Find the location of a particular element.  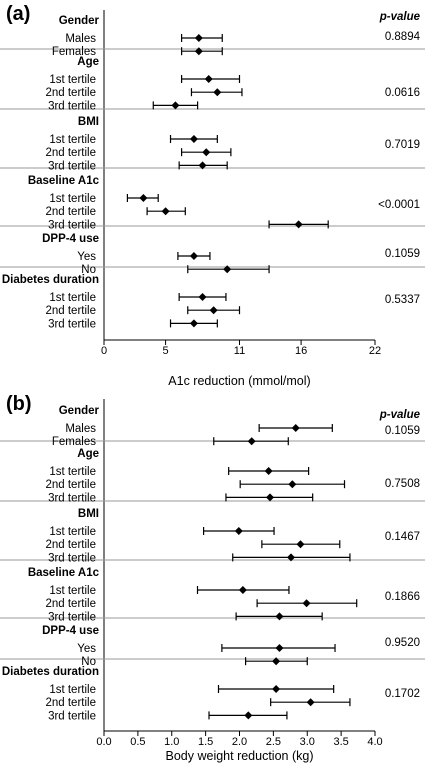

group-pvalue: 0.8894 is located at coordinates (403, 37).